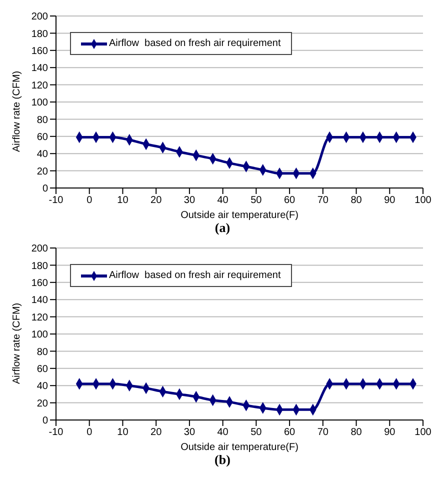 The width and height of the screenshot is (445, 487). I want to click on text: (a), so click(223, 228).